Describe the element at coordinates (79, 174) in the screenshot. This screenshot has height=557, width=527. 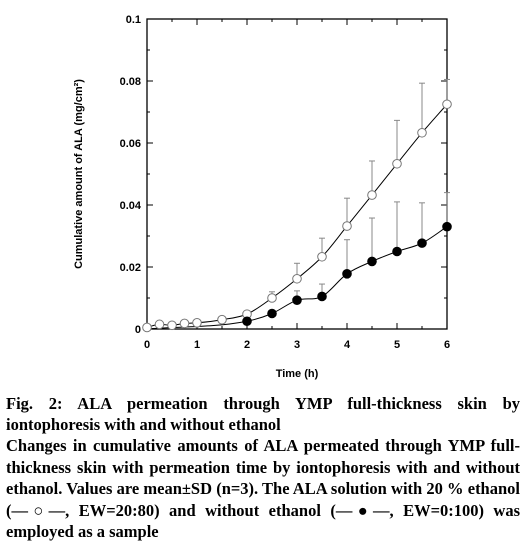
I see `y-axis-title: Cumulative amount of ALA (mg/cm²)` at that location.